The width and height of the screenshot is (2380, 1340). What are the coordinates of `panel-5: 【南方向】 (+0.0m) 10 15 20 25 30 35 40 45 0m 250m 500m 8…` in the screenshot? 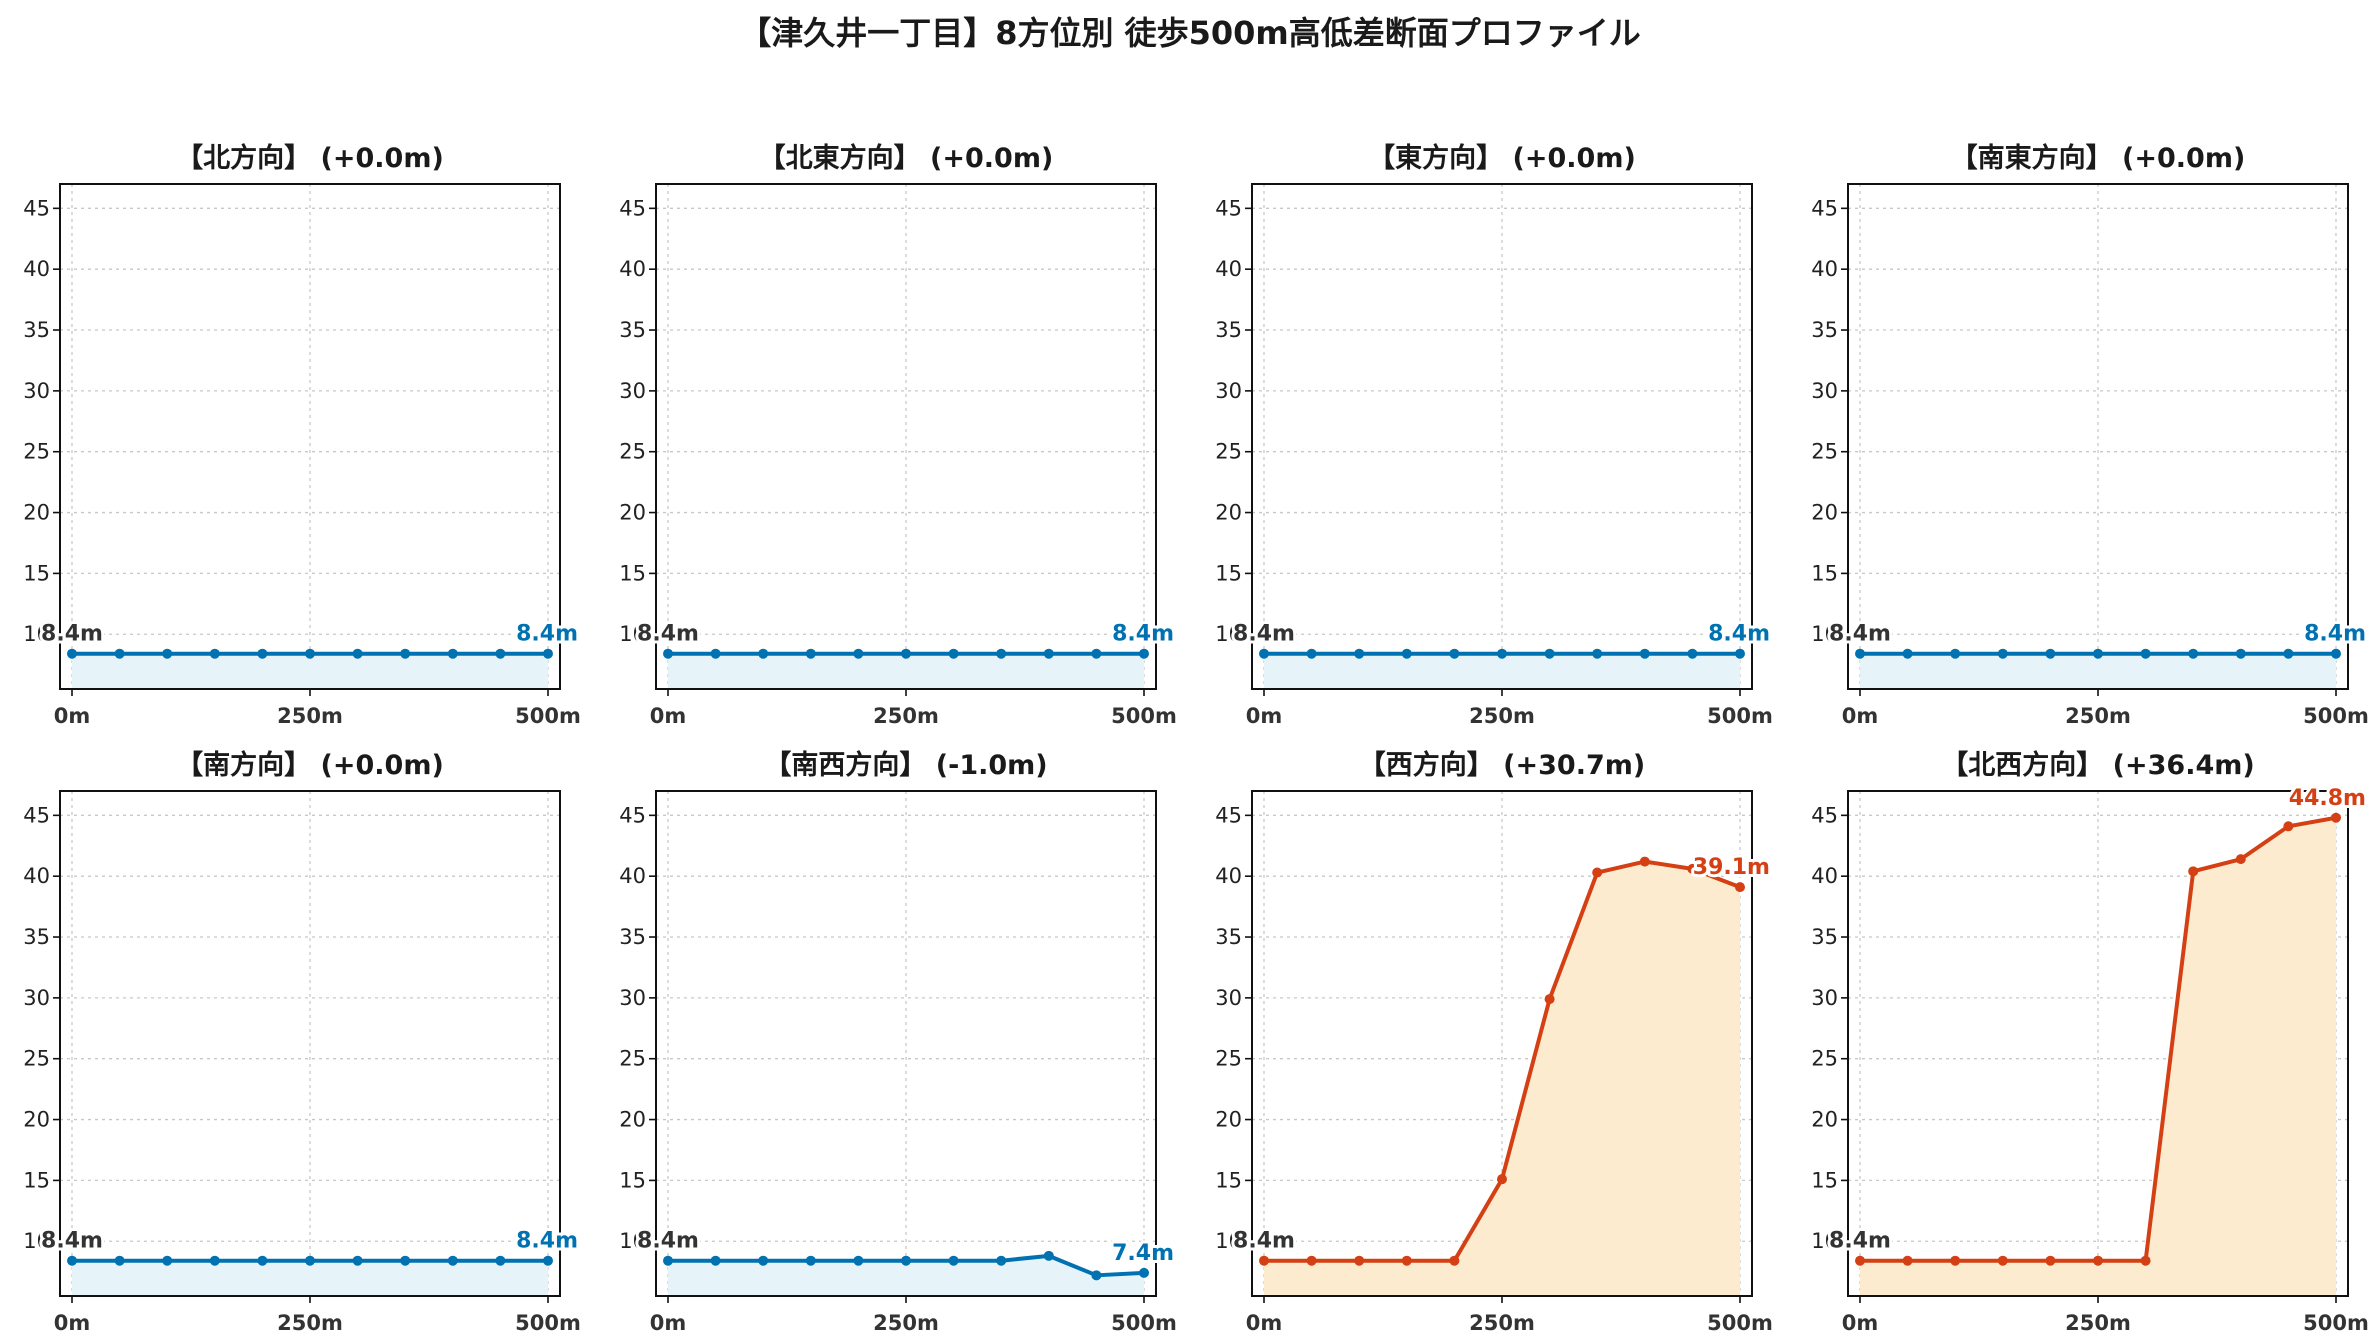 It's located at (302, 1042).